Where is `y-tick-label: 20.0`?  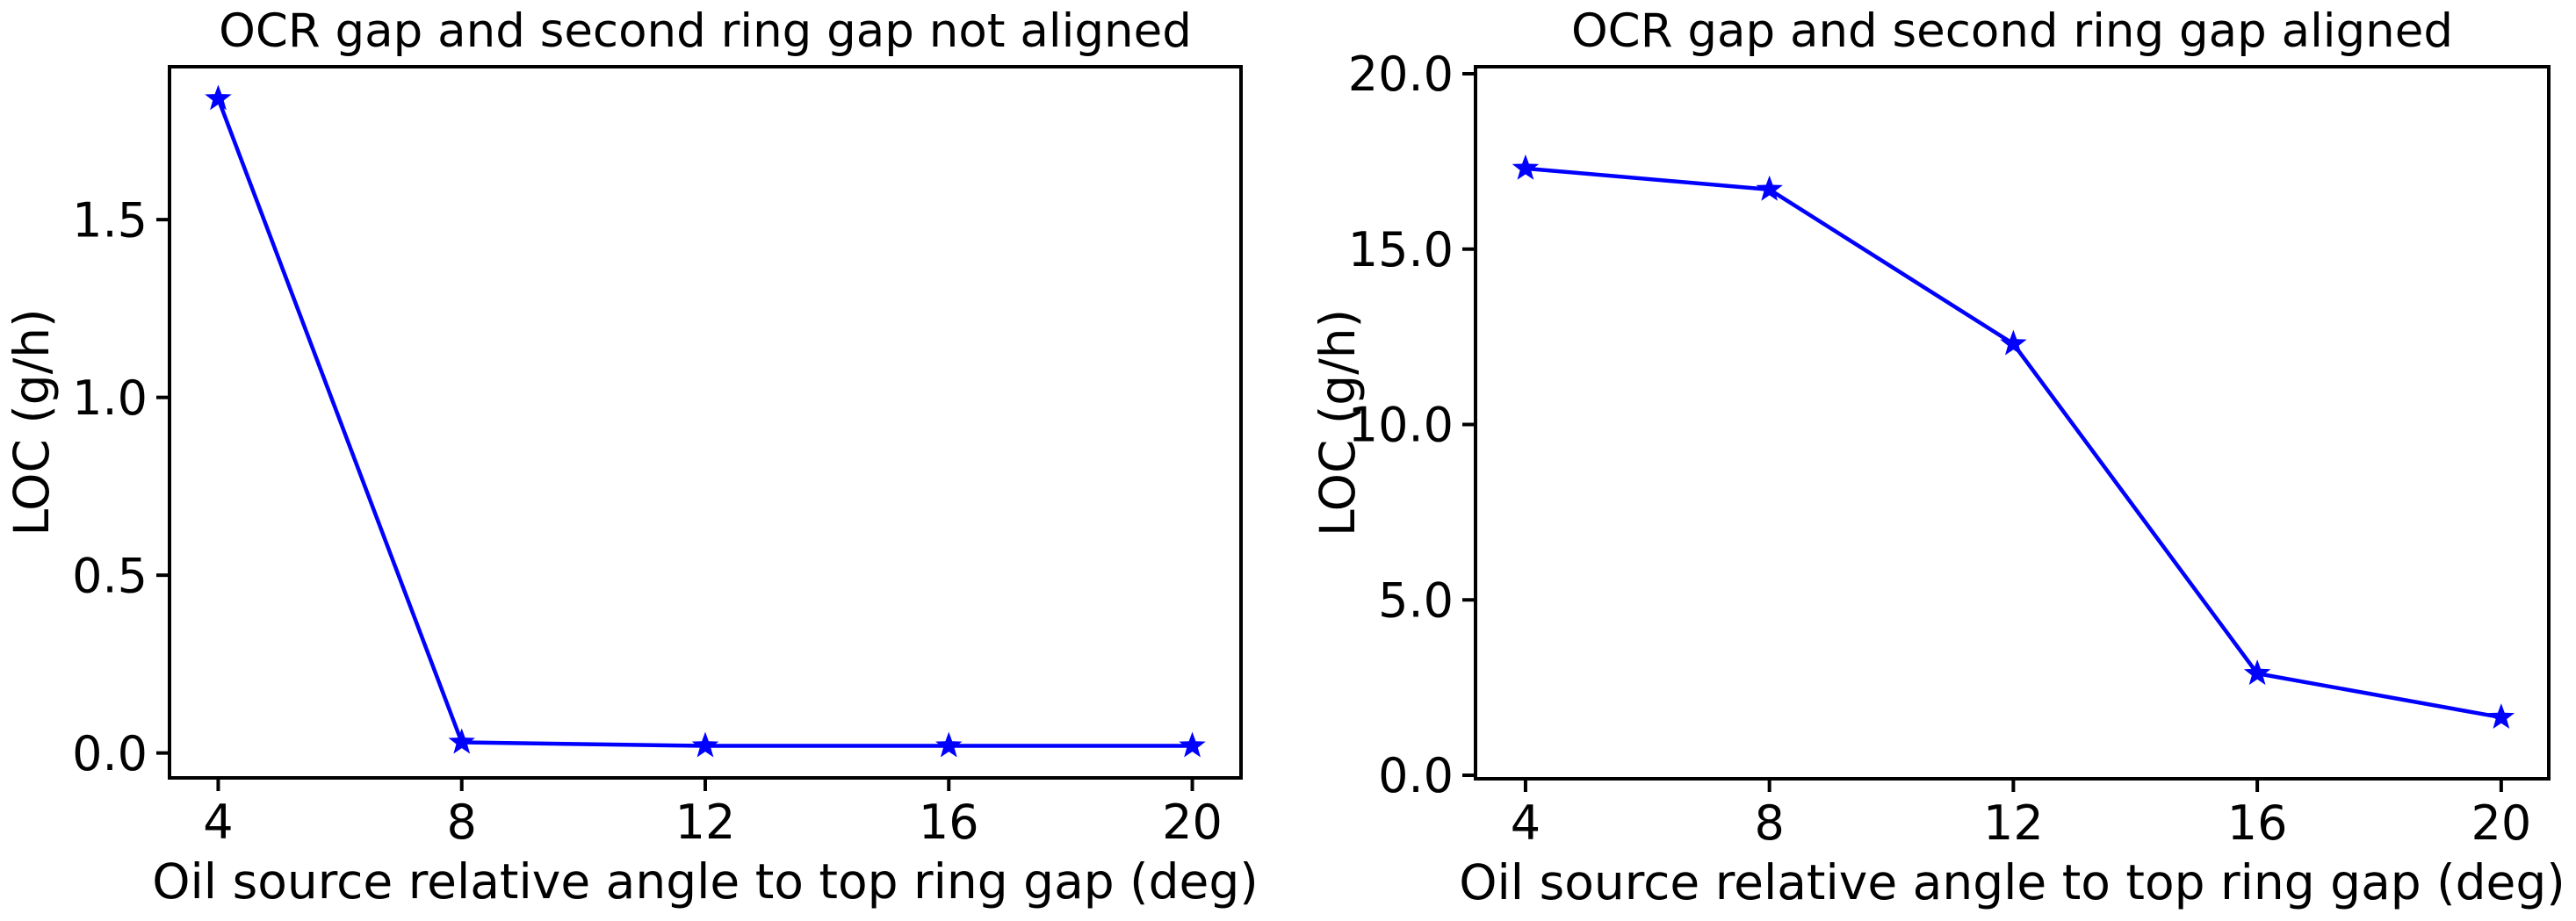
y-tick-label: 20.0 is located at coordinates (1401, 74).